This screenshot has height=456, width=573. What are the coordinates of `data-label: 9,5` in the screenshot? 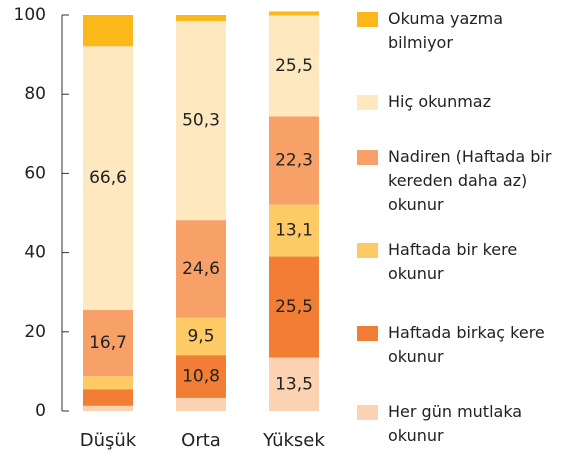 It's located at (200, 336).